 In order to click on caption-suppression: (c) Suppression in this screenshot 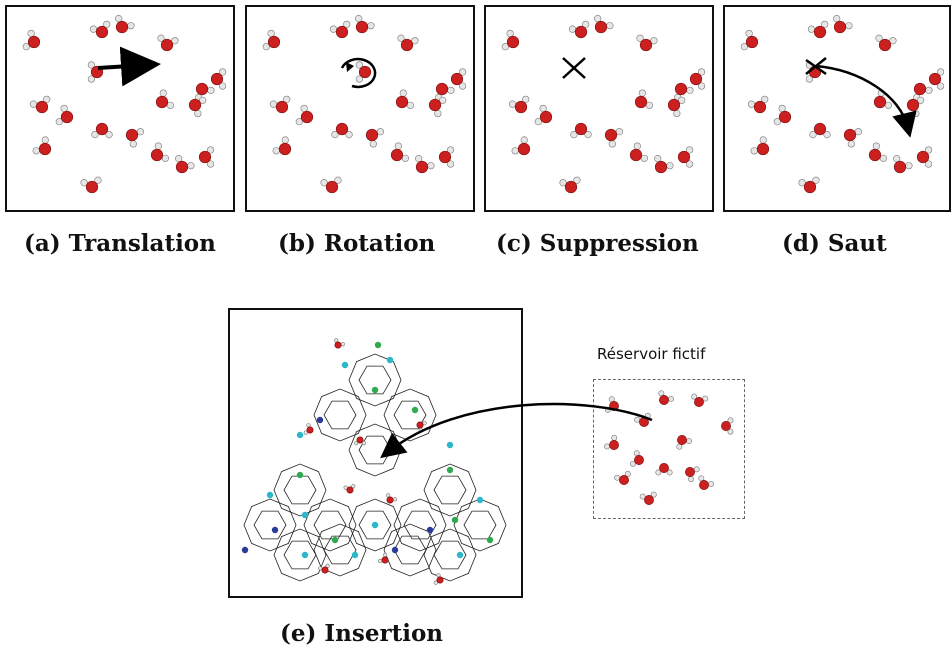, I will do `click(597, 243)`.